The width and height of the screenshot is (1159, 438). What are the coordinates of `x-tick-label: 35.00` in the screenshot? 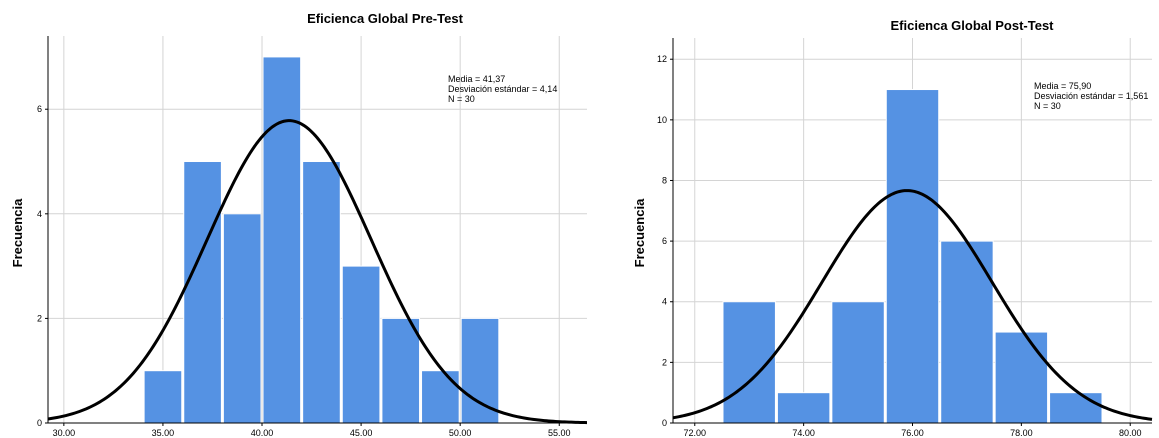 It's located at (163, 433).